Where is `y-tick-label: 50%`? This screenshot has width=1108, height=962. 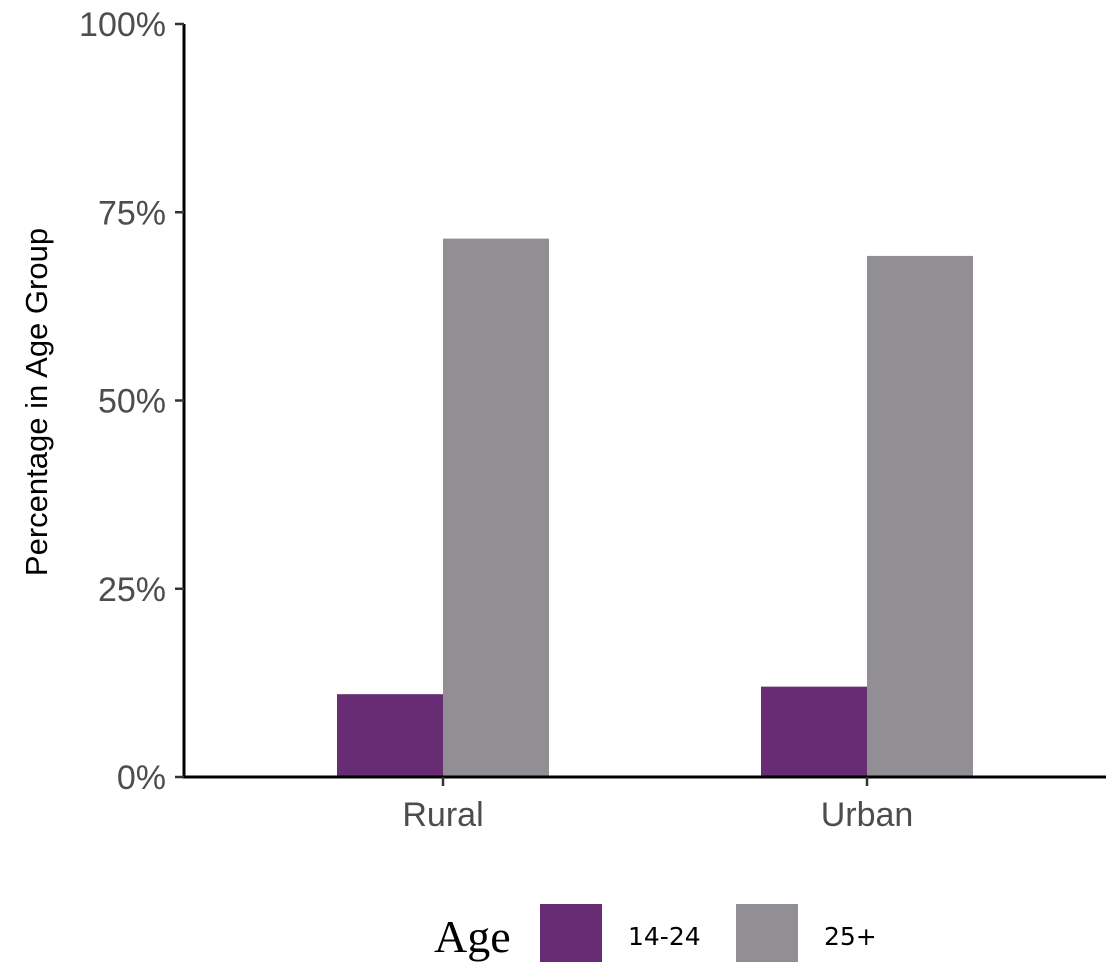 y-tick-label: 50% is located at coordinates (132, 402).